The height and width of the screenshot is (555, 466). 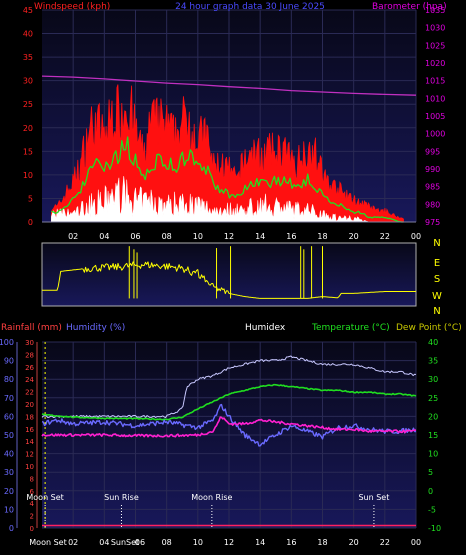 I want to click on chart-title: 24 hour graph data 30 June 2025, so click(x=250, y=7).